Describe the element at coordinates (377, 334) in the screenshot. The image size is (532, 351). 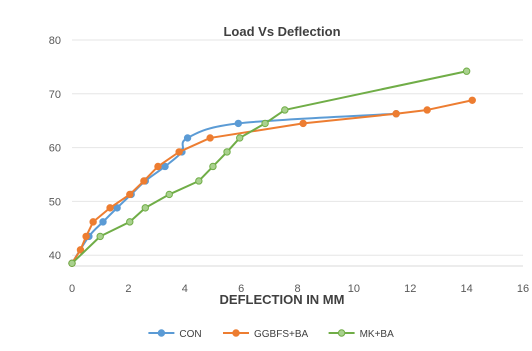
I see `legend-label: MK+BA` at that location.